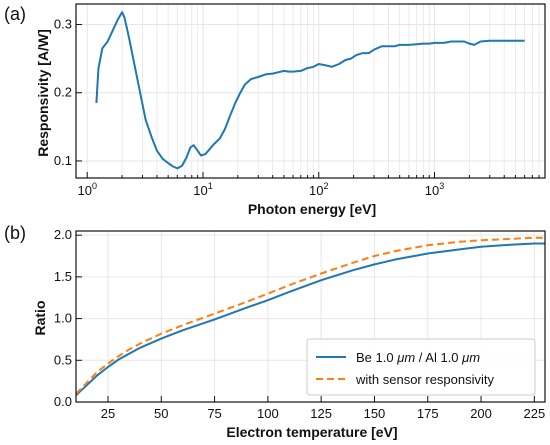  Describe the element at coordinates (202, 189) in the screenshot. I see `x-tick-label: 101` at that location.